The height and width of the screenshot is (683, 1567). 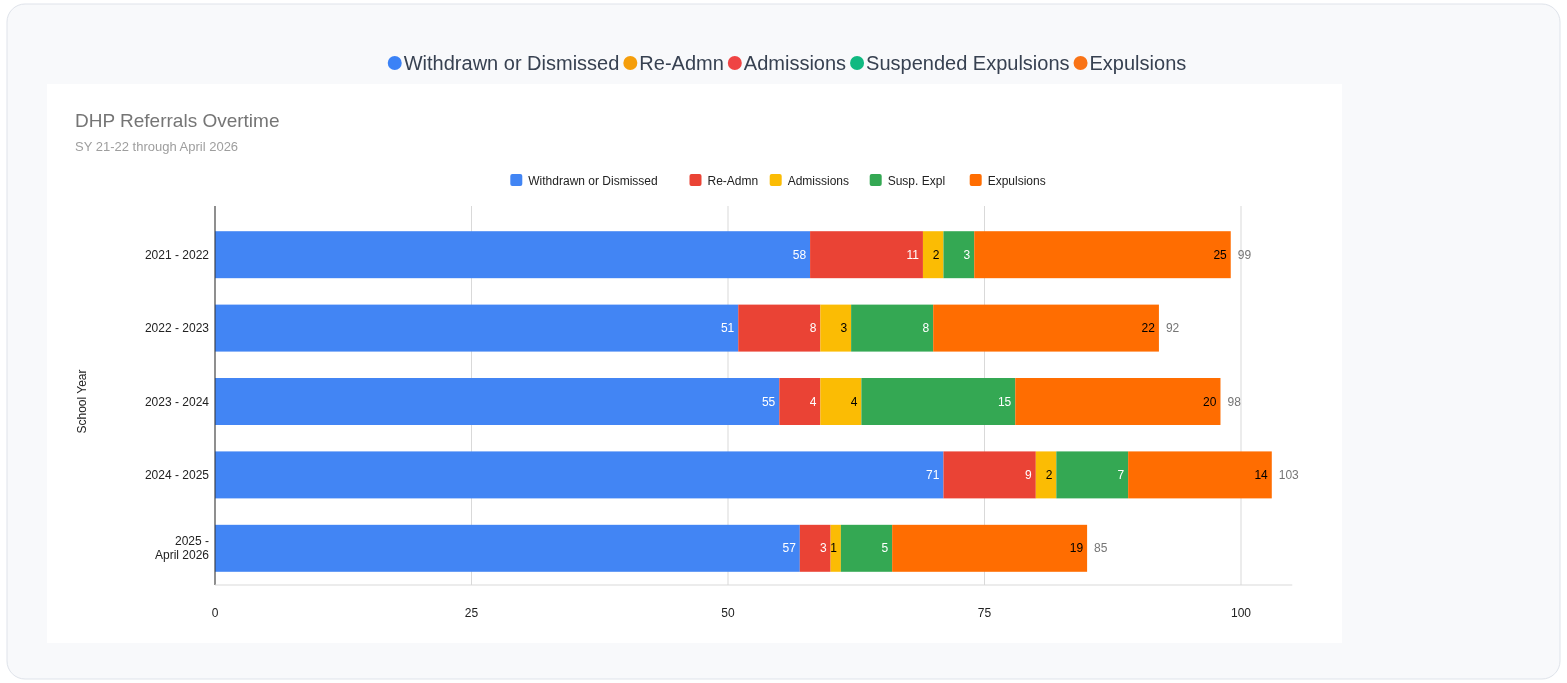 I want to click on total-label: 98, so click(x=1234, y=401).